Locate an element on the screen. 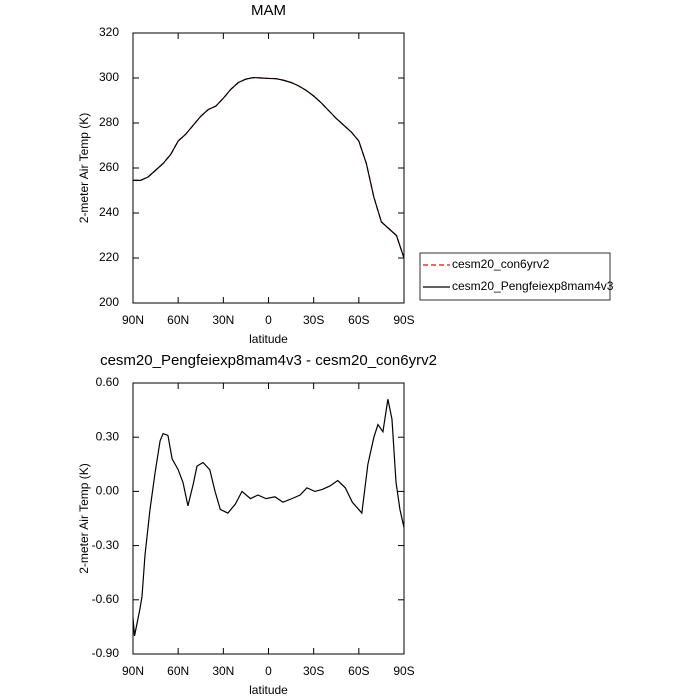  legend-label: cesm20_con6yrv2 is located at coordinates (501, 264).